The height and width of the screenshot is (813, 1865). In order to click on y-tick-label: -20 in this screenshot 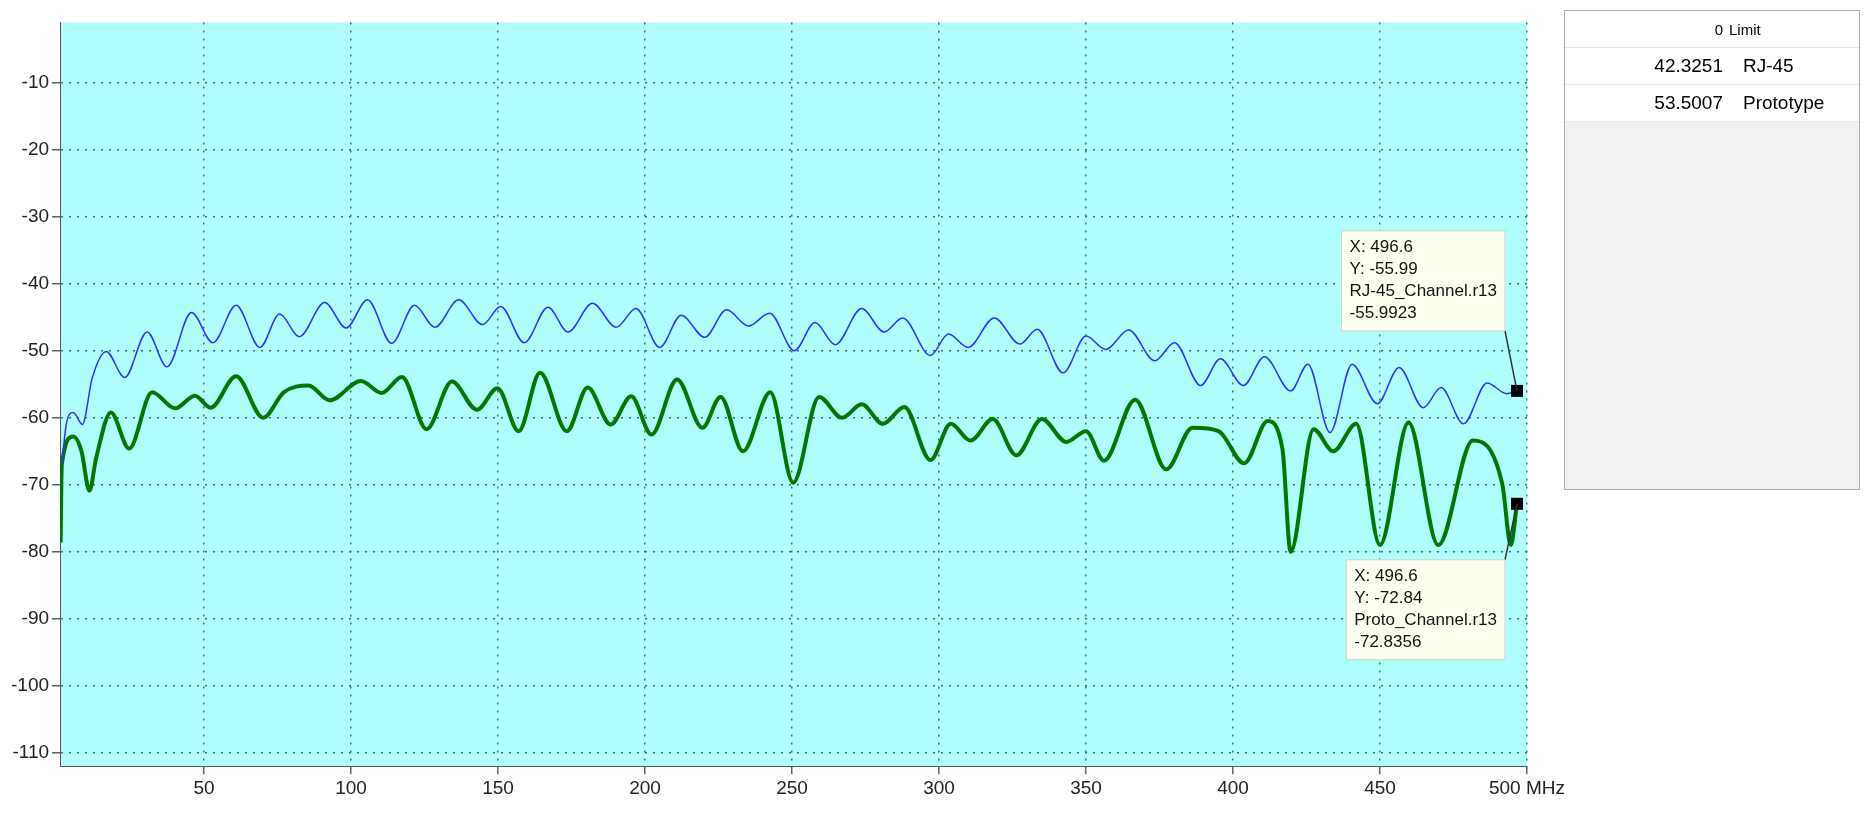, I will do `click(35, 148)`.